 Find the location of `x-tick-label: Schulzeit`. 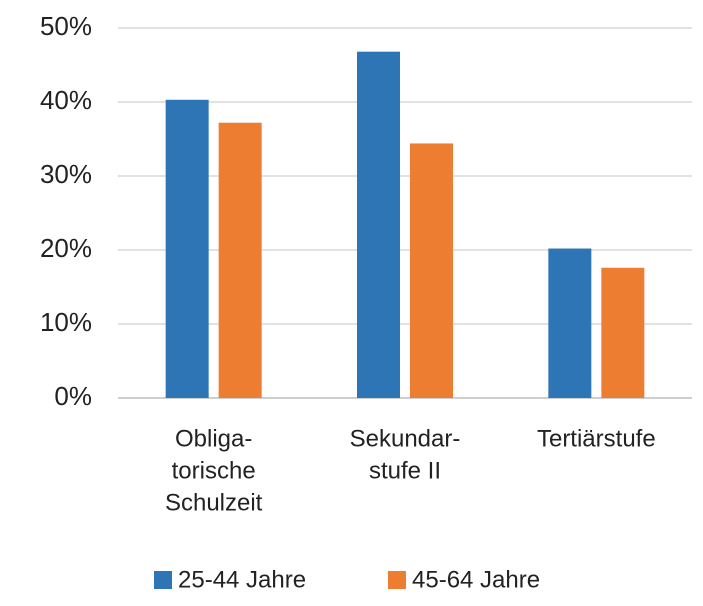

x-tick-label: Schulzeit is located at coordinates (214, 502).